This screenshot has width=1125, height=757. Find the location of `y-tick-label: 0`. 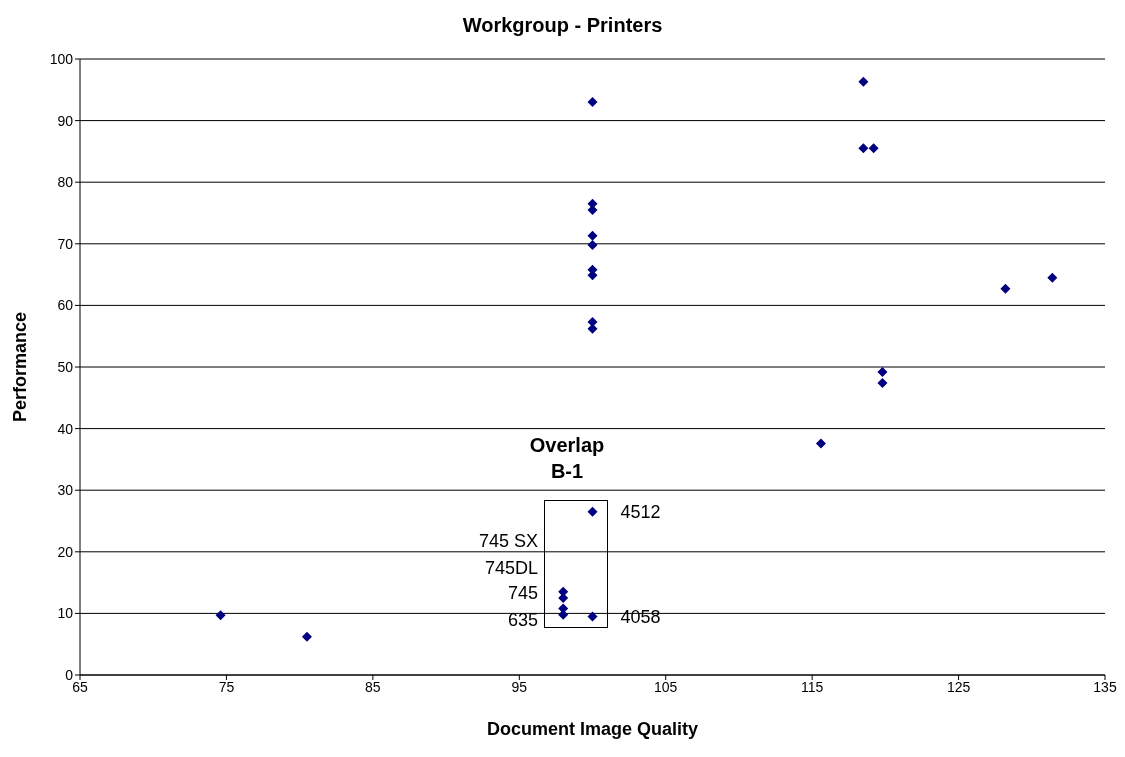

y-tick-label: 0 is located at coordinates (69, 674).